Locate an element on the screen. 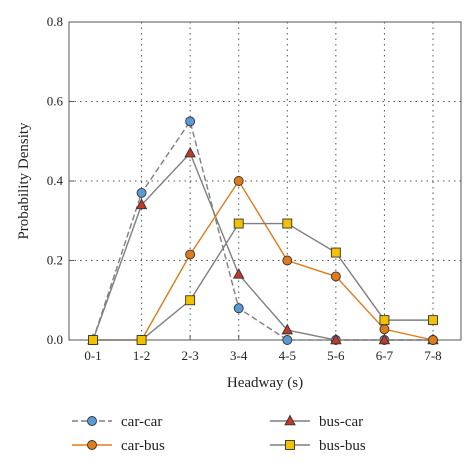 The width and height of the screenshot is (474, 467). y-axis-label: Probability Density is located at coordinates (24, 181).